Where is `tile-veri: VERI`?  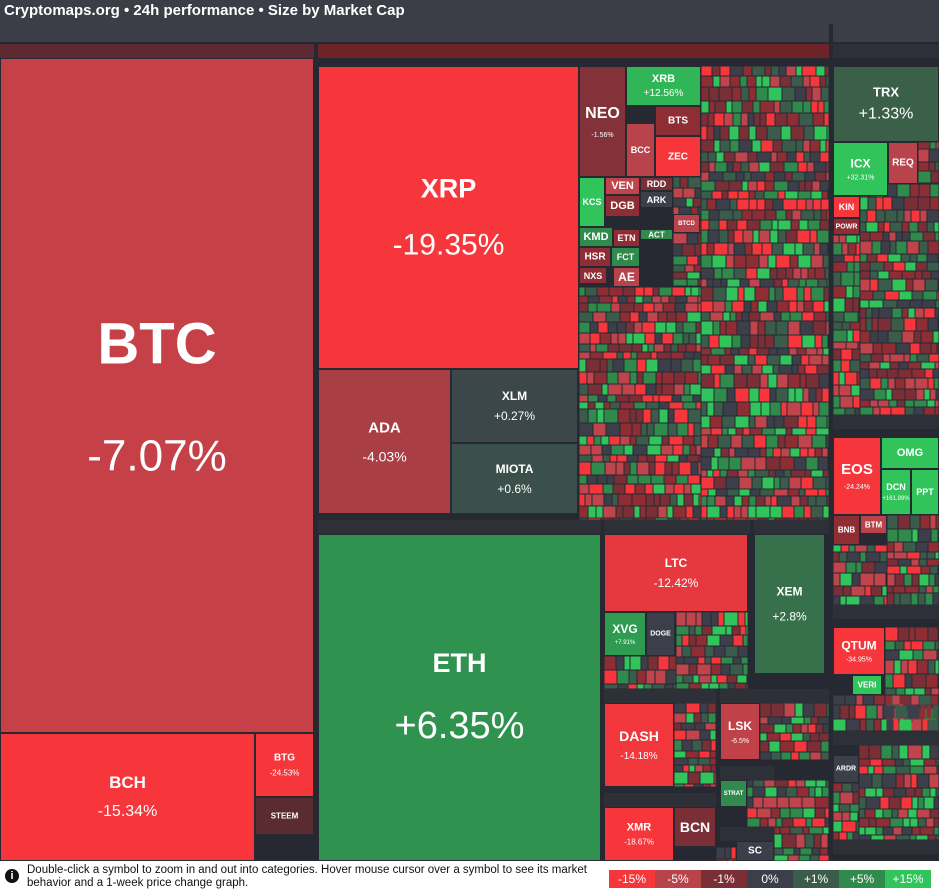 tile-veri: VERI is located at coordinates (867, 685).